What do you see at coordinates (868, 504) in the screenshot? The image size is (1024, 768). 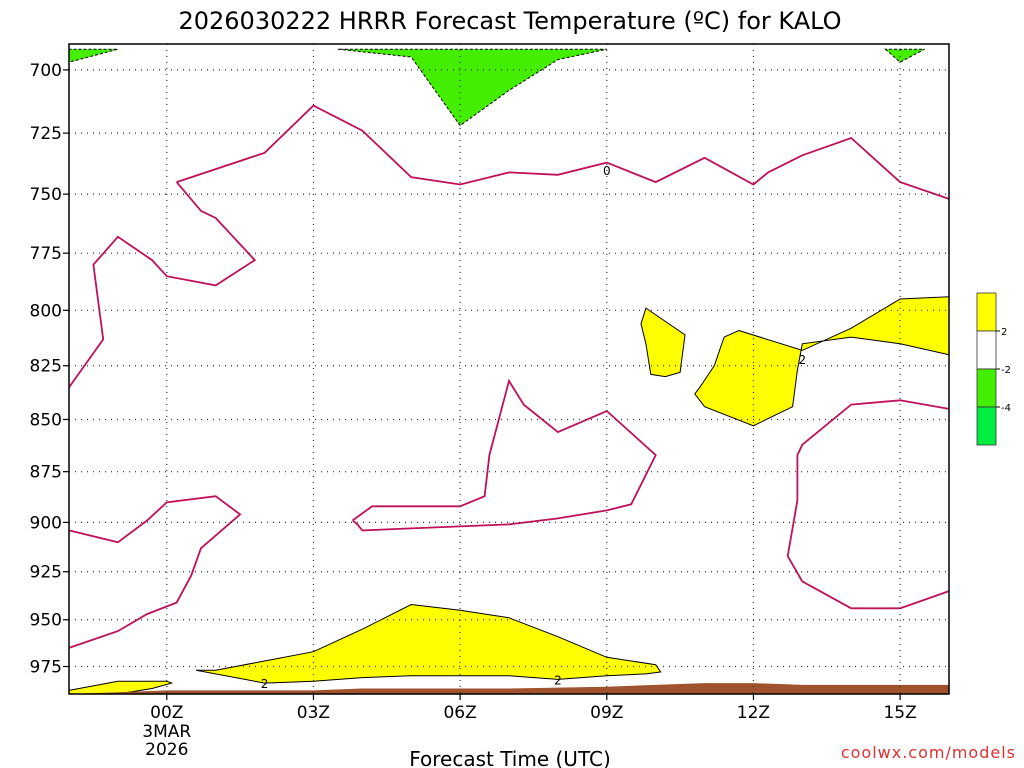 I see `contour-zero-line-east` at bounding box center [868, 504].